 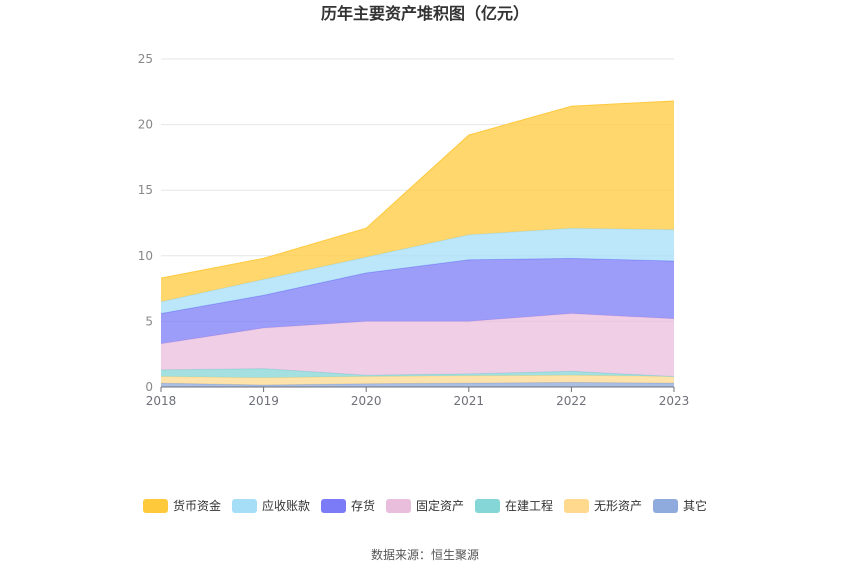 I want to click on x-tick-label: 2020, so click(x=366, y=401).